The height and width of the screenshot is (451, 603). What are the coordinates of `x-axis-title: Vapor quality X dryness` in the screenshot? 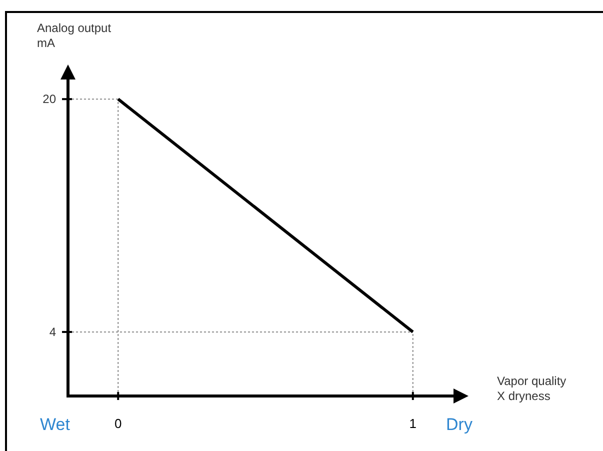 It's located at (531, 388).